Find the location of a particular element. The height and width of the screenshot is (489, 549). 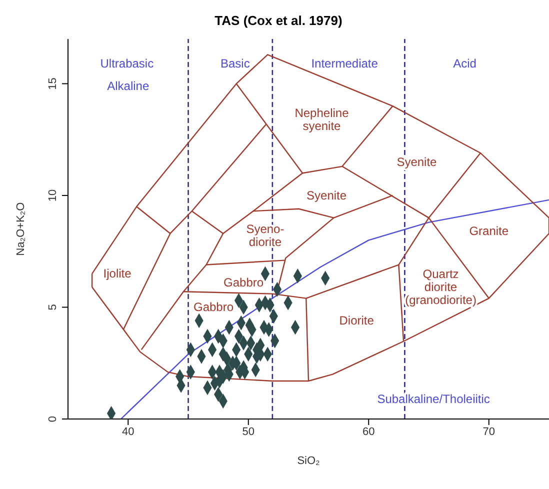

y-tick-label: 0 is located at coordinates (53, 419).